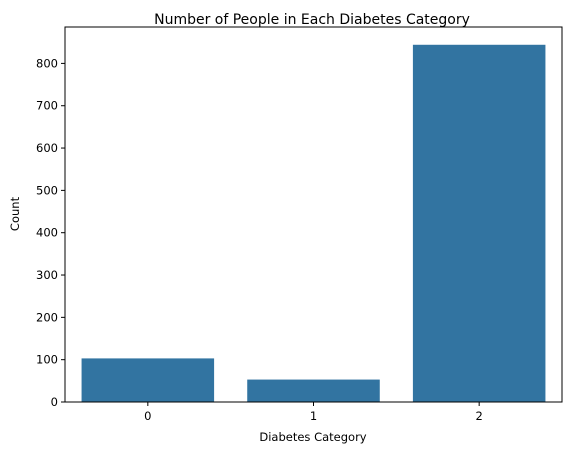 This screenshot has width=571, height=455. I want to click on y-tick-label: 0, so click(54, 402).